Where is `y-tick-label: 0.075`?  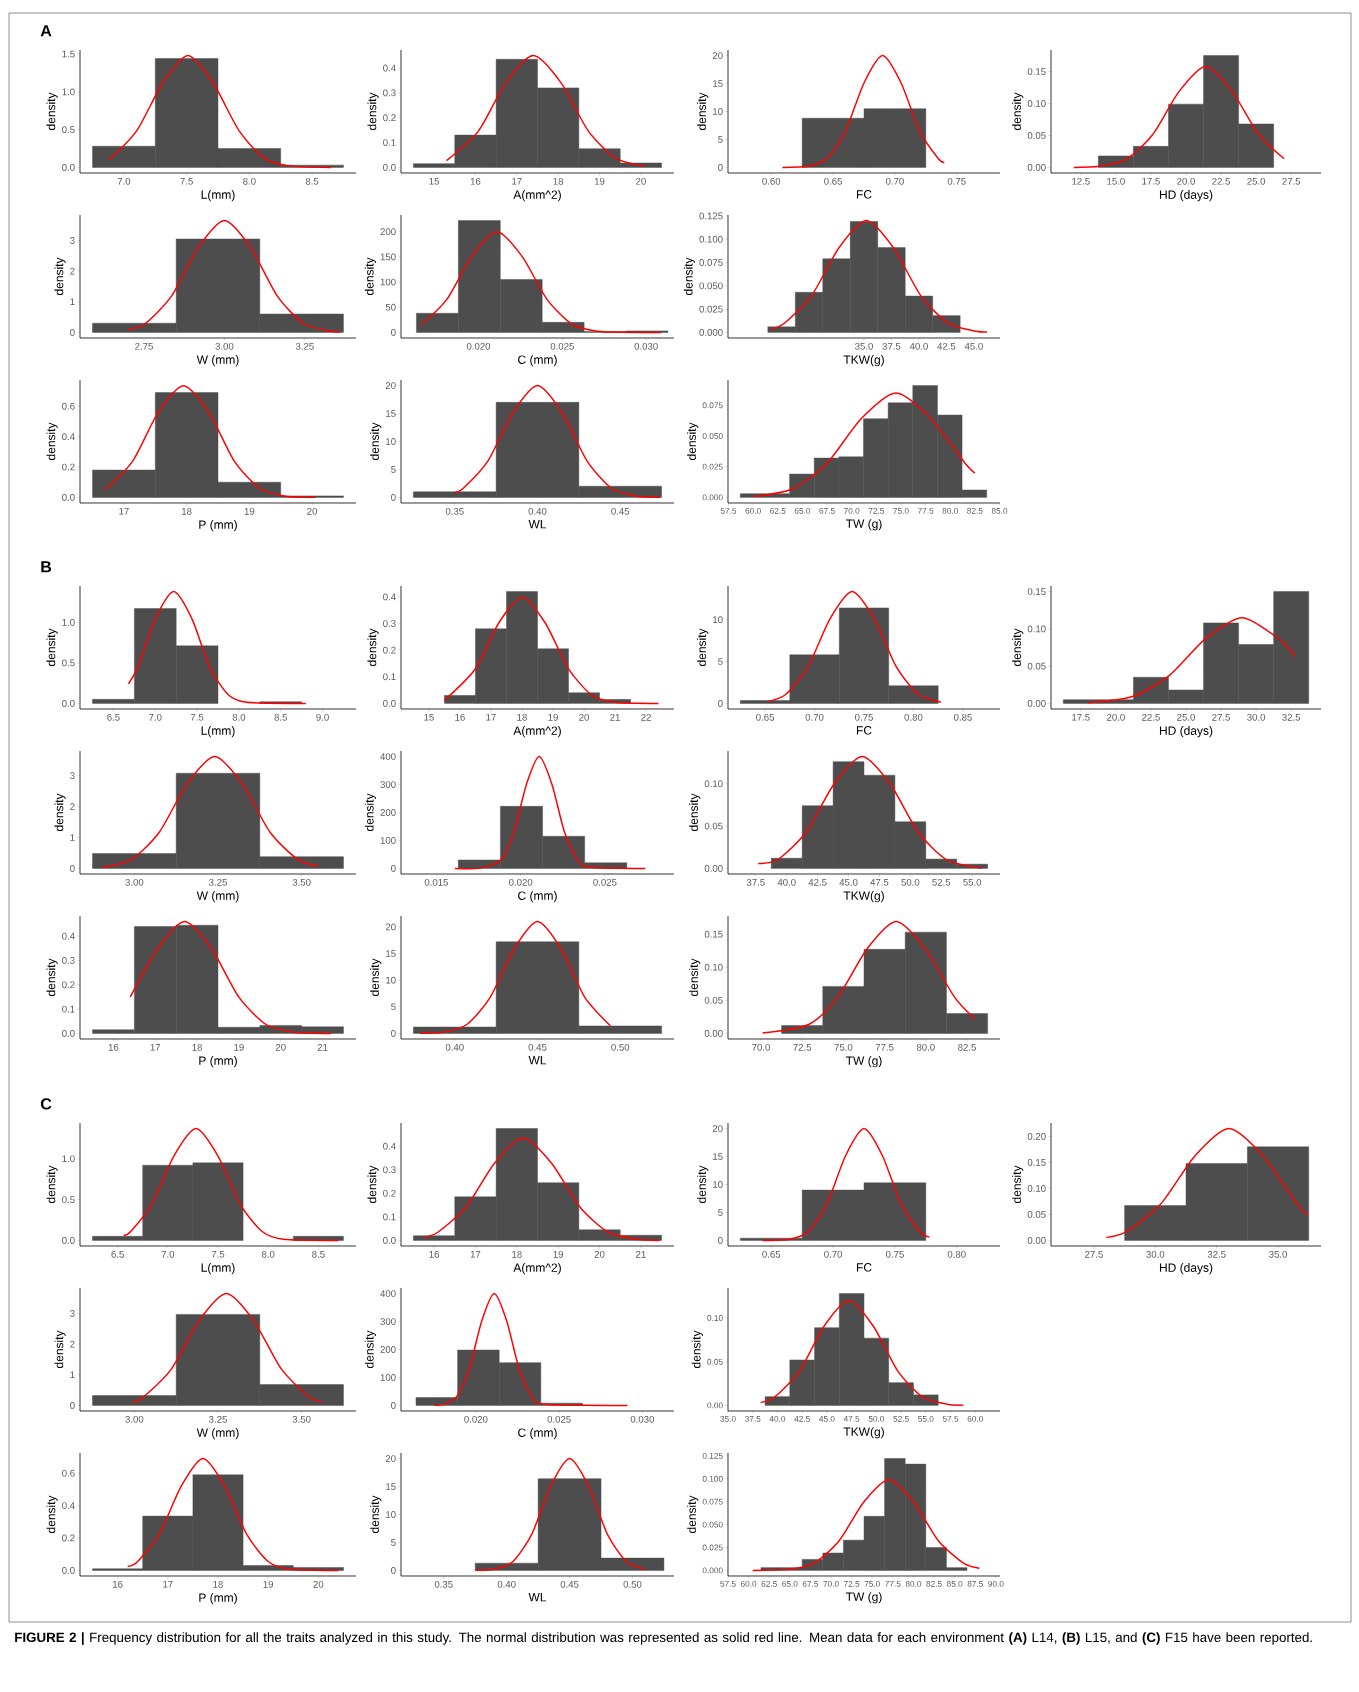
y-tick-label: 0.075 is located at coordinates (712, 1501).